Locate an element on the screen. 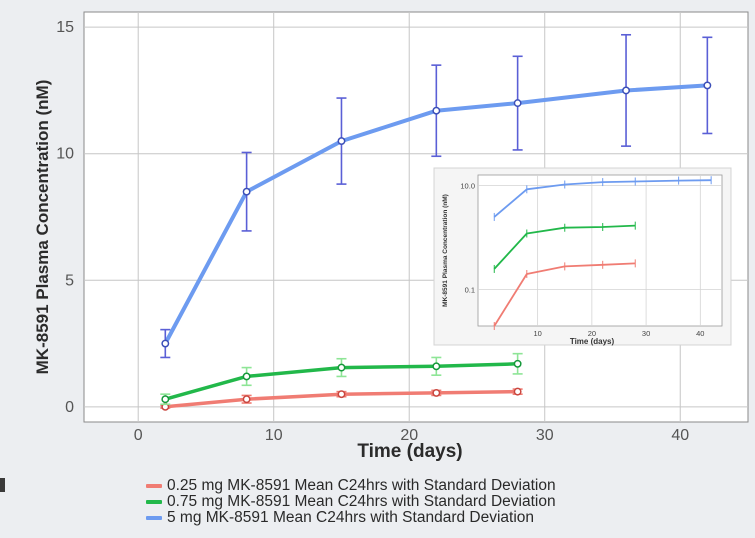  inset-y-tick-label: 0.1 is located at coordinates (470, 290).